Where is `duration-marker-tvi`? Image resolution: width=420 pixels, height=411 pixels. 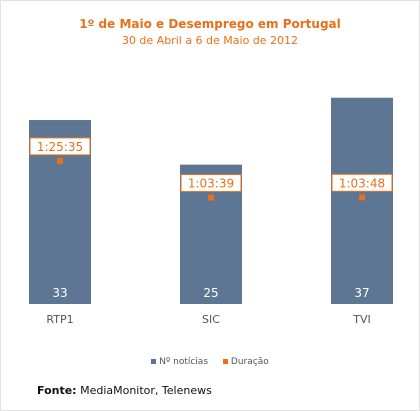
duration-marker-tvi is located at coordinates (362, 197).